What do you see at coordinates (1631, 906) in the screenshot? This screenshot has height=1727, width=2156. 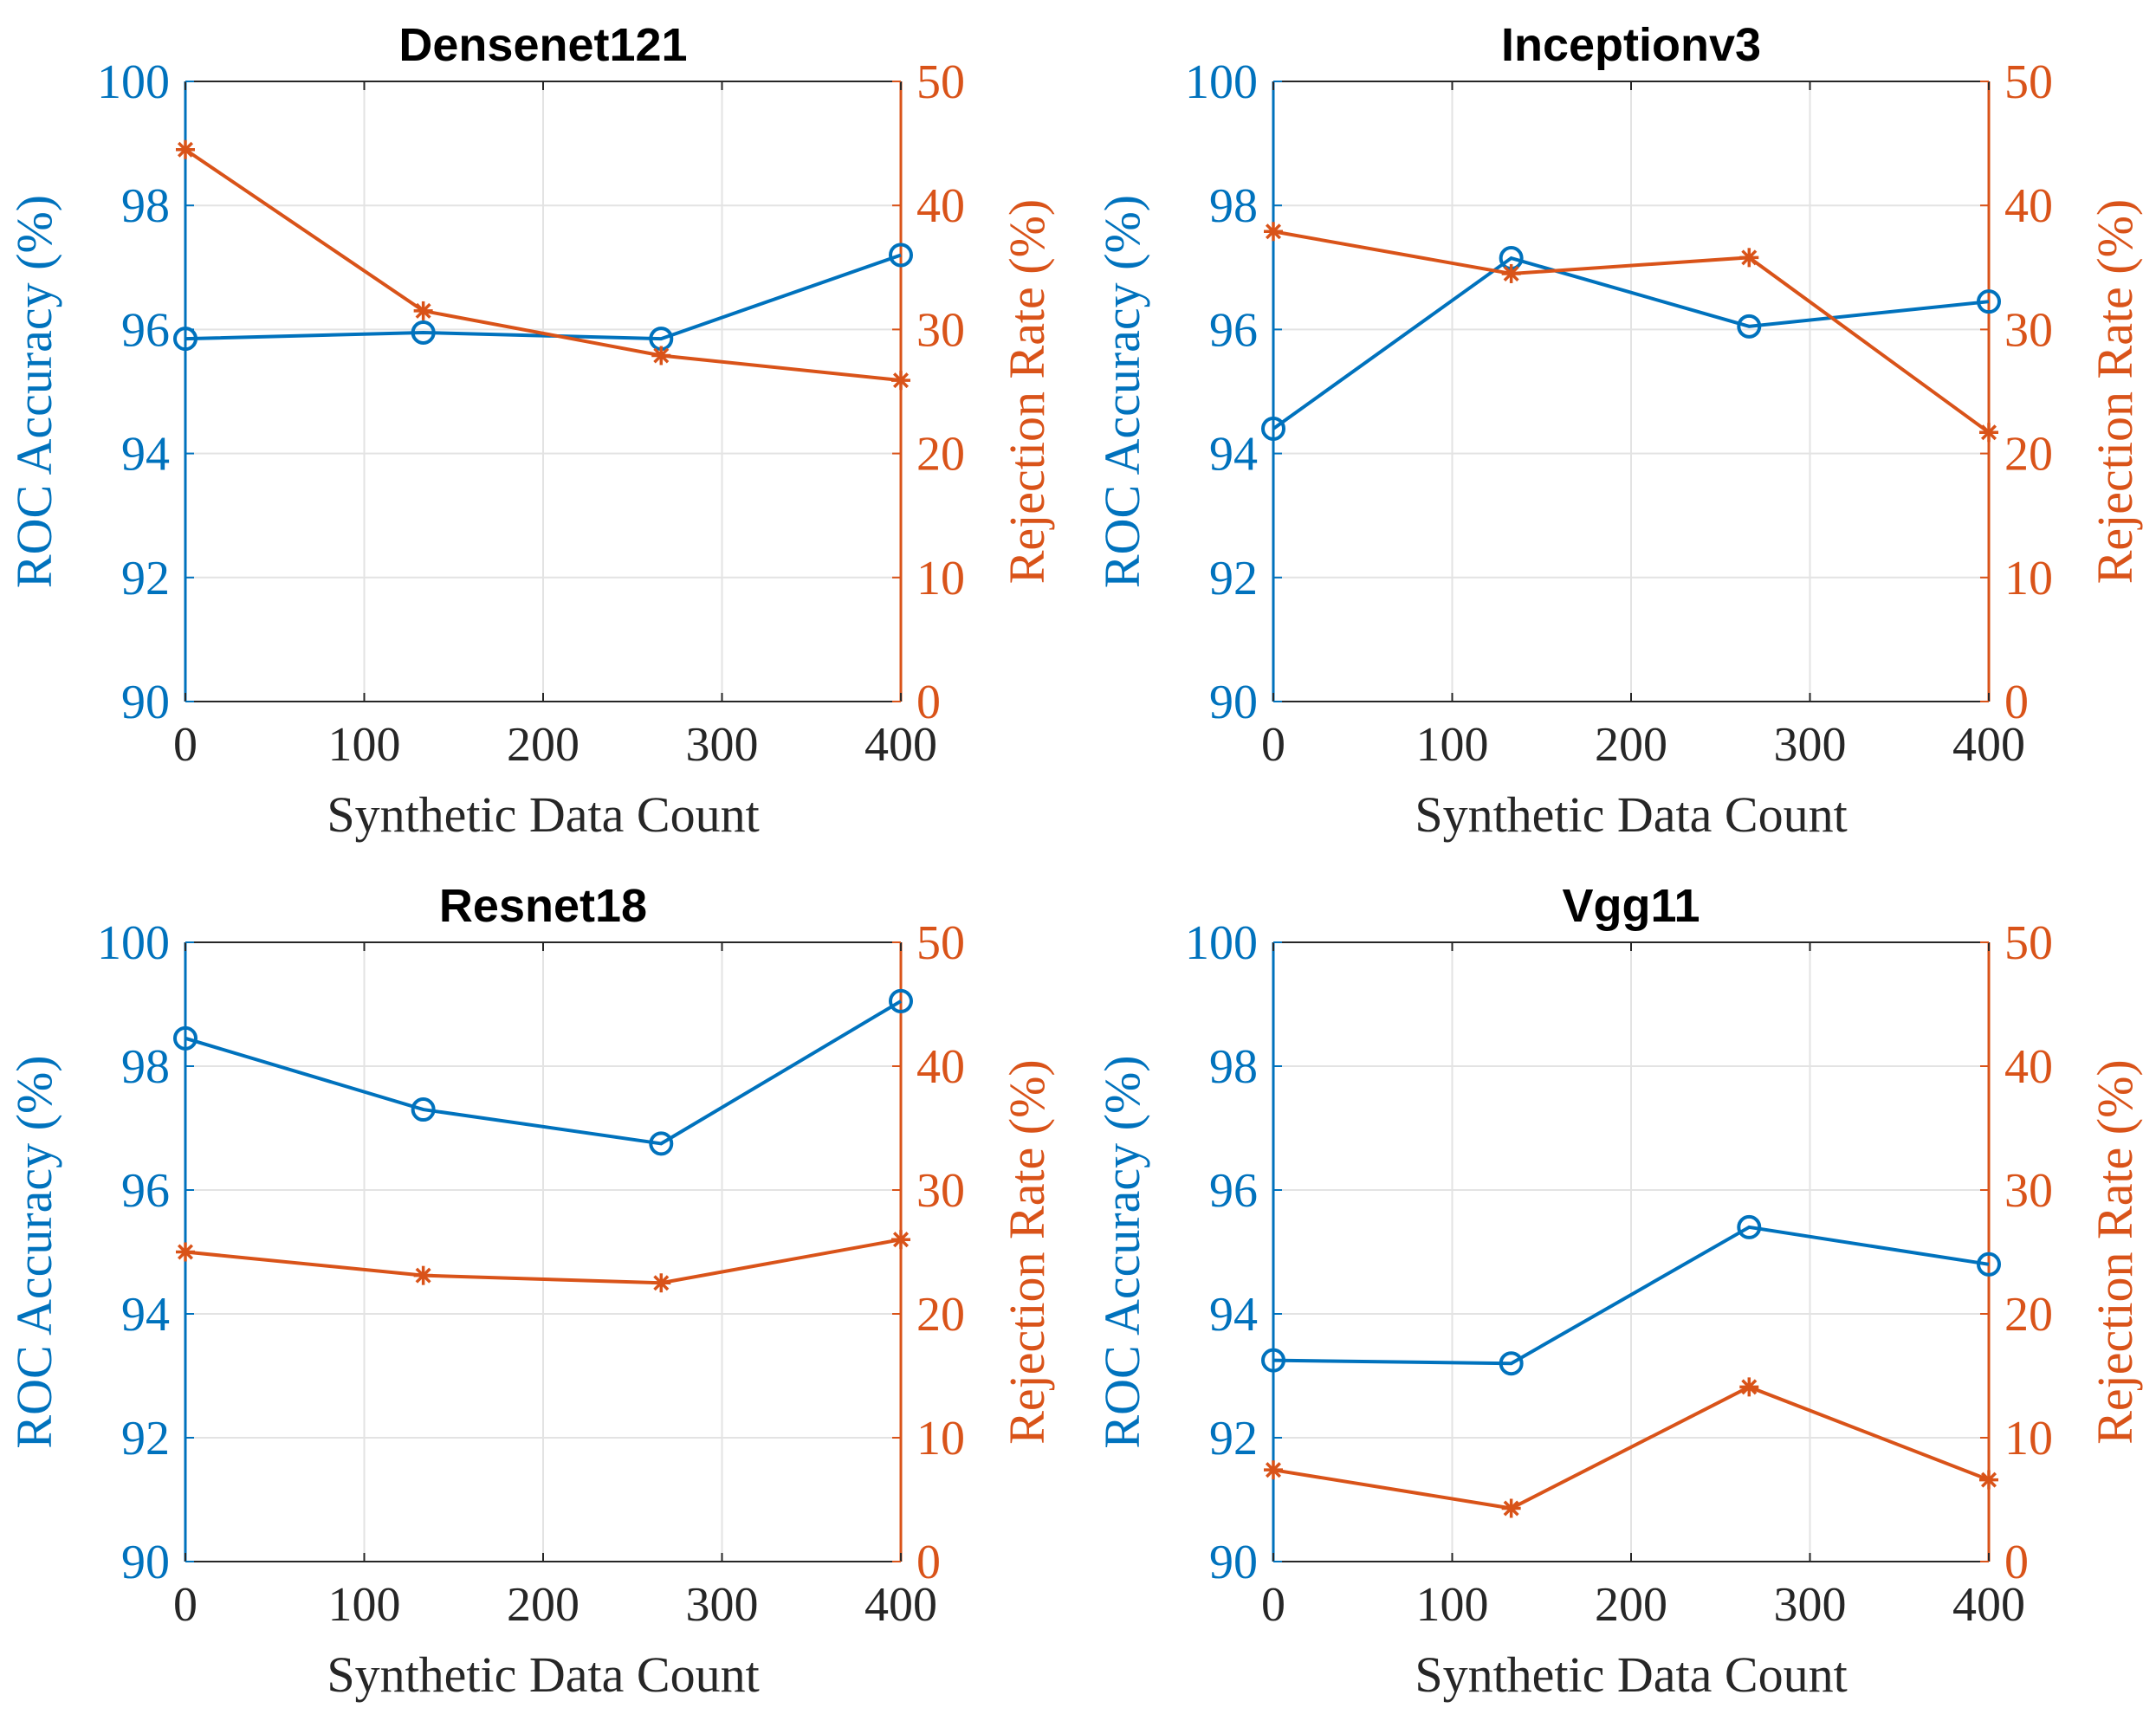 I see `chart-title: Vgg11` at bounding box center [1631, 906].